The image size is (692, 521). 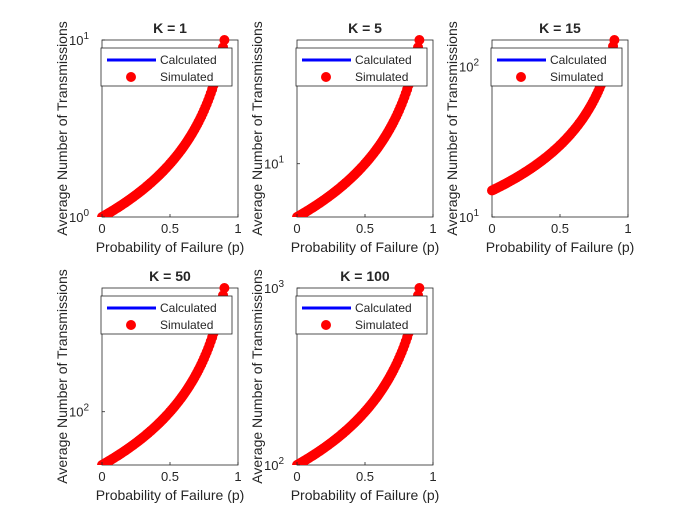 I want to click on subplot-title: K = 5, so click(x=365, y=28).